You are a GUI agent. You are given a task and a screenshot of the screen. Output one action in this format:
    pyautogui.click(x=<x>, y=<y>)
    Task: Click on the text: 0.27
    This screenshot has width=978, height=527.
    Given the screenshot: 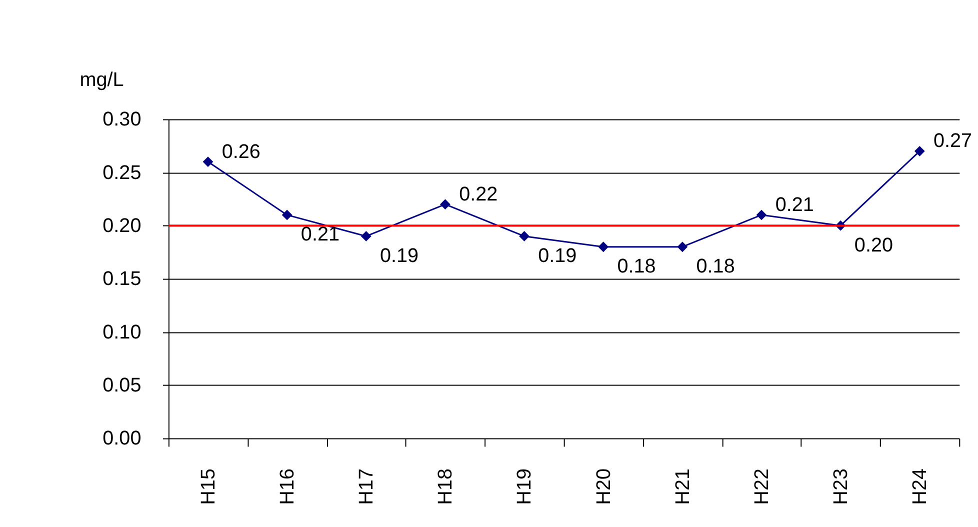 What is the action you would take?
    pyautogui.click(x=953, y=141)
    